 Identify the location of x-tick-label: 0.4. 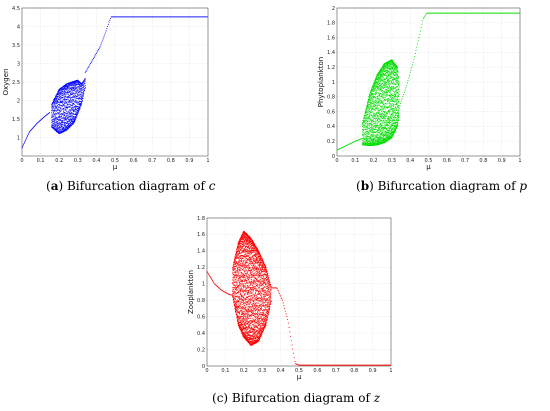
(281, 371).